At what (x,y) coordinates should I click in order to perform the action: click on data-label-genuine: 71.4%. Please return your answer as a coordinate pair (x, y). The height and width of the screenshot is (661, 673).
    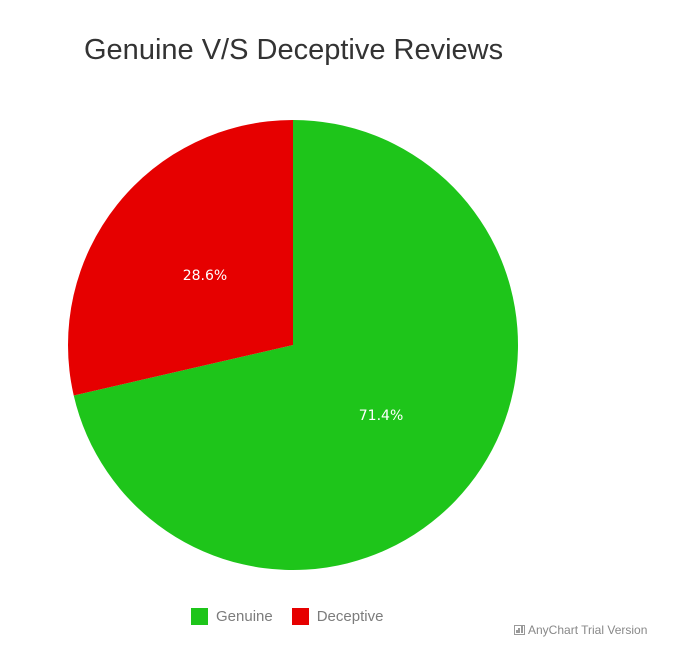
    Looking at the image, I should click on (381, 416).